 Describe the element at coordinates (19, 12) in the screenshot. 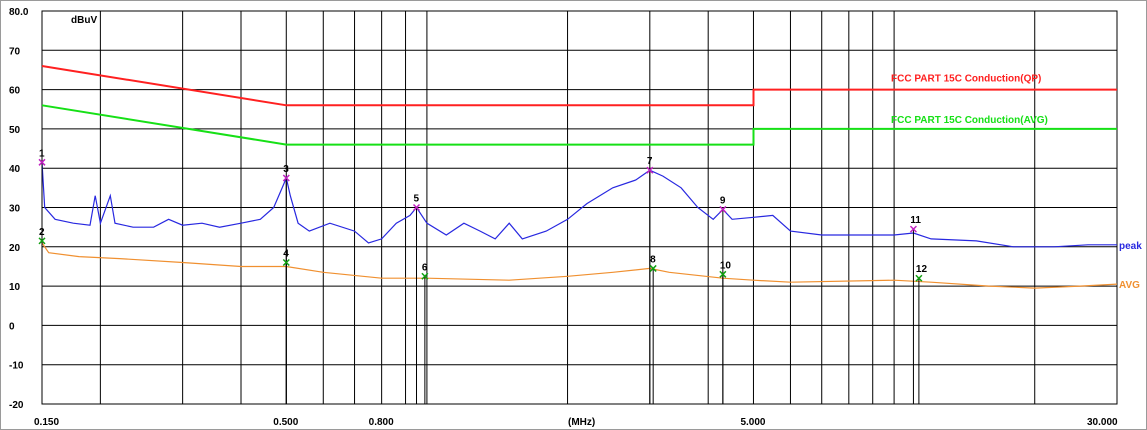

I see `y-tick-label: 80.0` at that location.